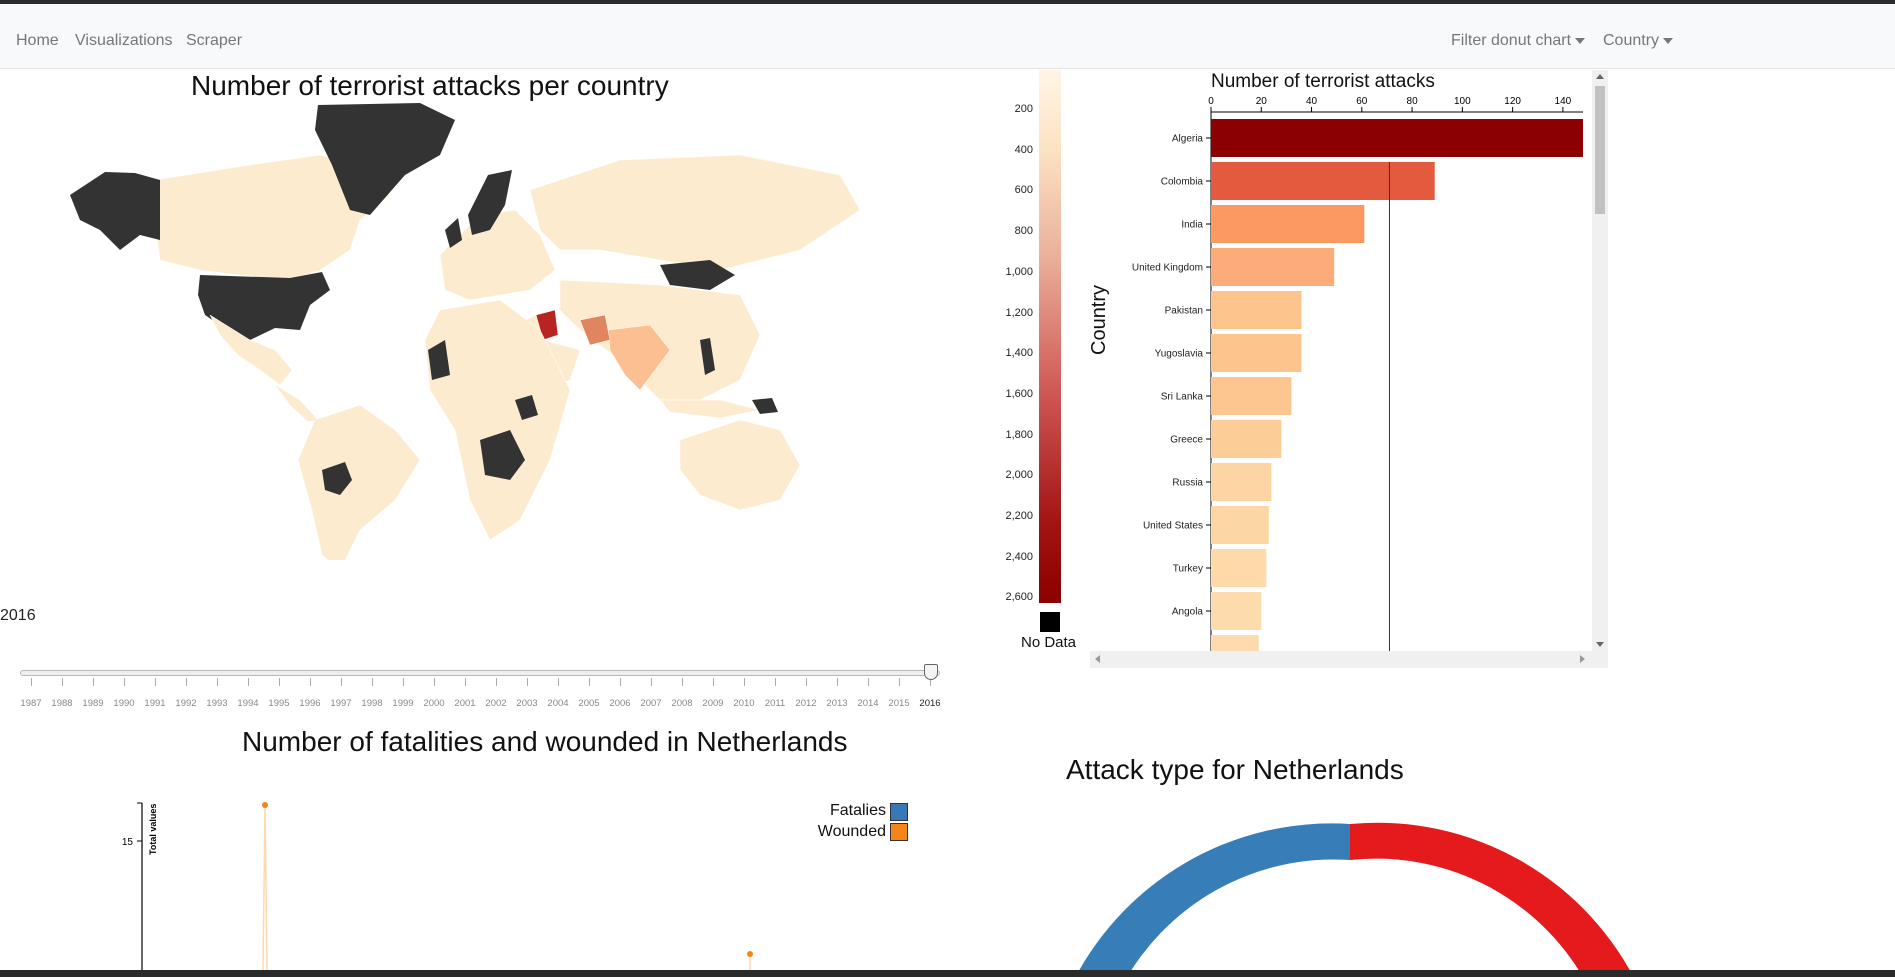 The image size is (1895, 977). I want to click on donut-slice-blue, so click(1209, 896).